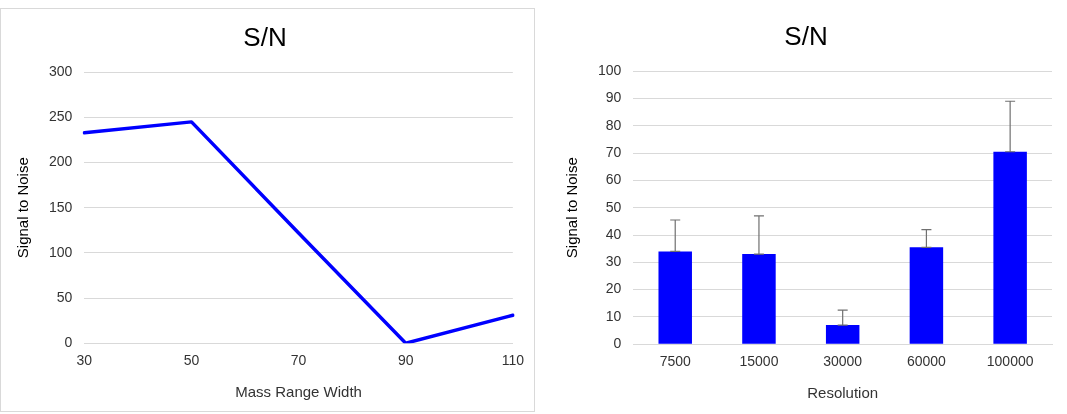 This screenshot has width=1067, height=414. What do you see at coordinates (405, 360) in the screenshot?
I see `x-tick-label: 90` at bounding box center [405, 360].